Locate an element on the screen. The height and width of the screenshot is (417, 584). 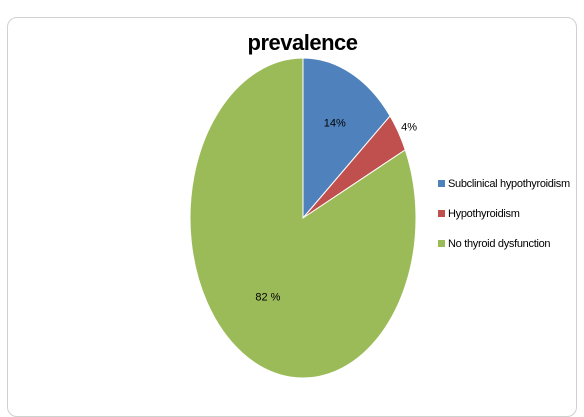
data-label: 14% is located at coordinates (335, 124).